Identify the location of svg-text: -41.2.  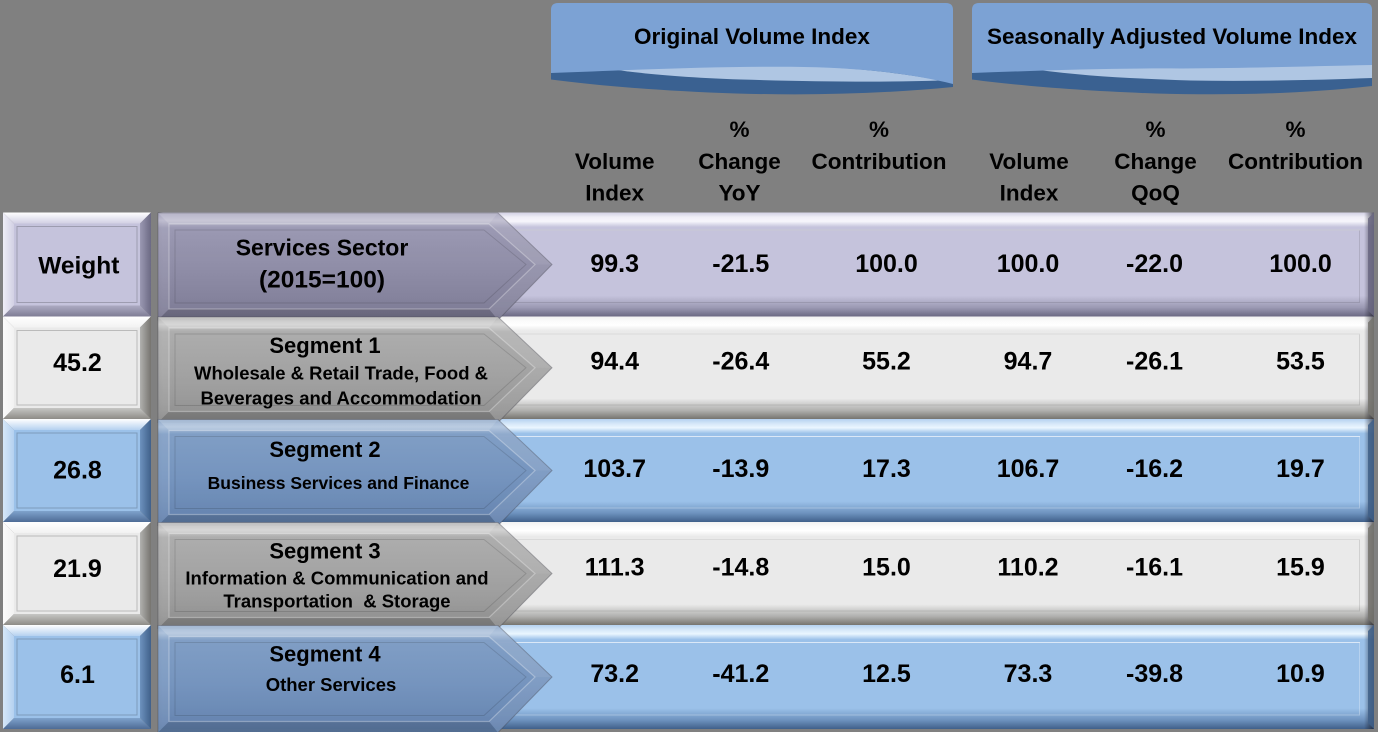
(740, 674).